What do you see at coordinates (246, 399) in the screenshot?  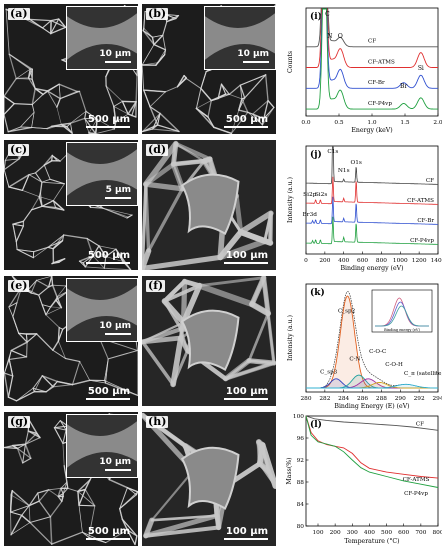 I see `scale-bar-f` at bounding box center [246, 399].